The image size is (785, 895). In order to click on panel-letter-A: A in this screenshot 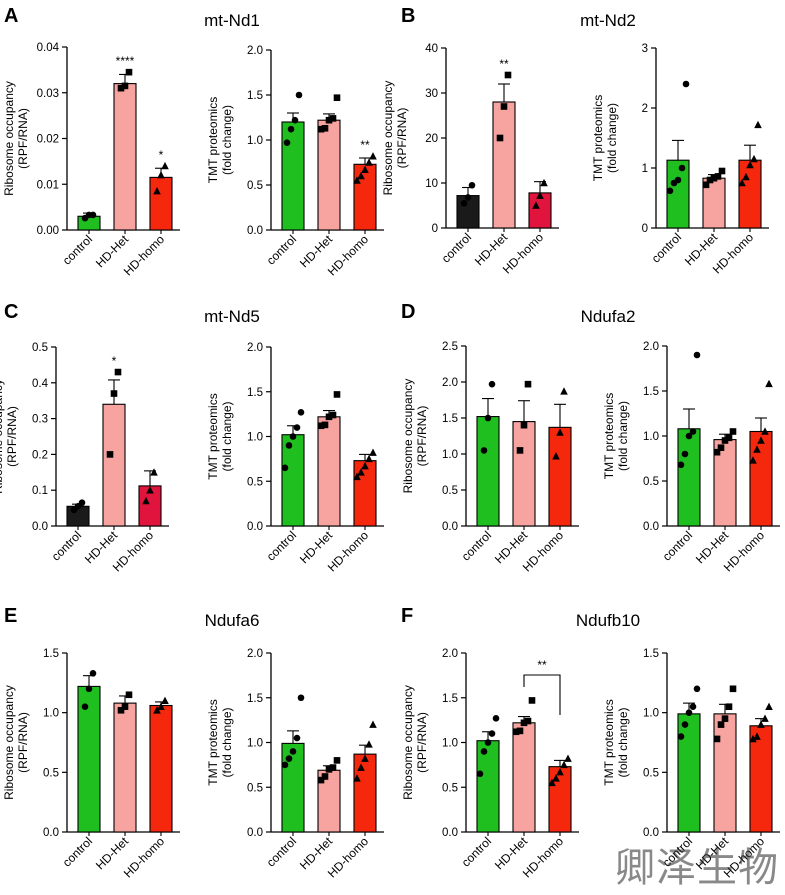, I will do `click(11, 16)`.